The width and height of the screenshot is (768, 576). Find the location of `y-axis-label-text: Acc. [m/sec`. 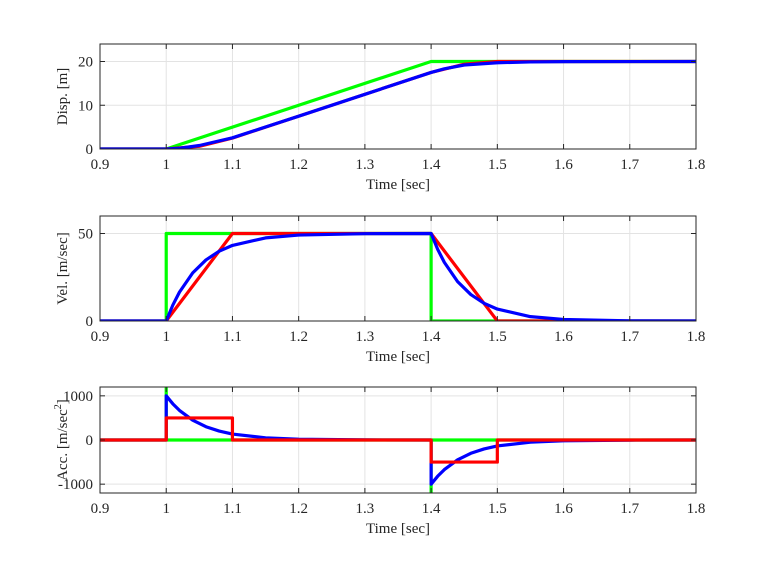

y-axis-label-text: Acc. [m/sec is located at coordinates (63, 445).